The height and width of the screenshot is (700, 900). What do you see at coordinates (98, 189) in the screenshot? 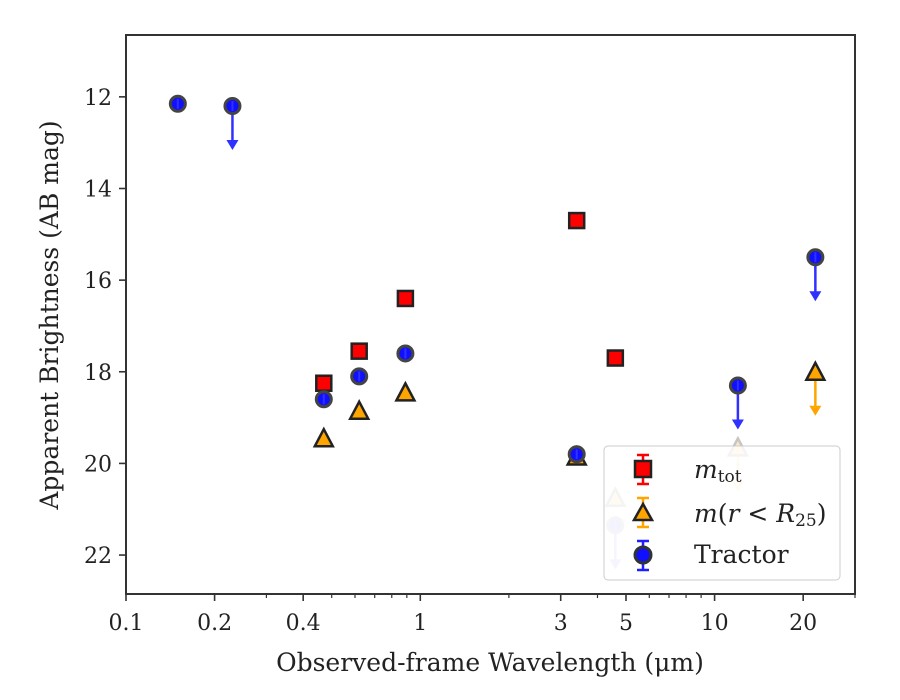
I see `y-tick-label: 14` at bounding box center [98, 189].